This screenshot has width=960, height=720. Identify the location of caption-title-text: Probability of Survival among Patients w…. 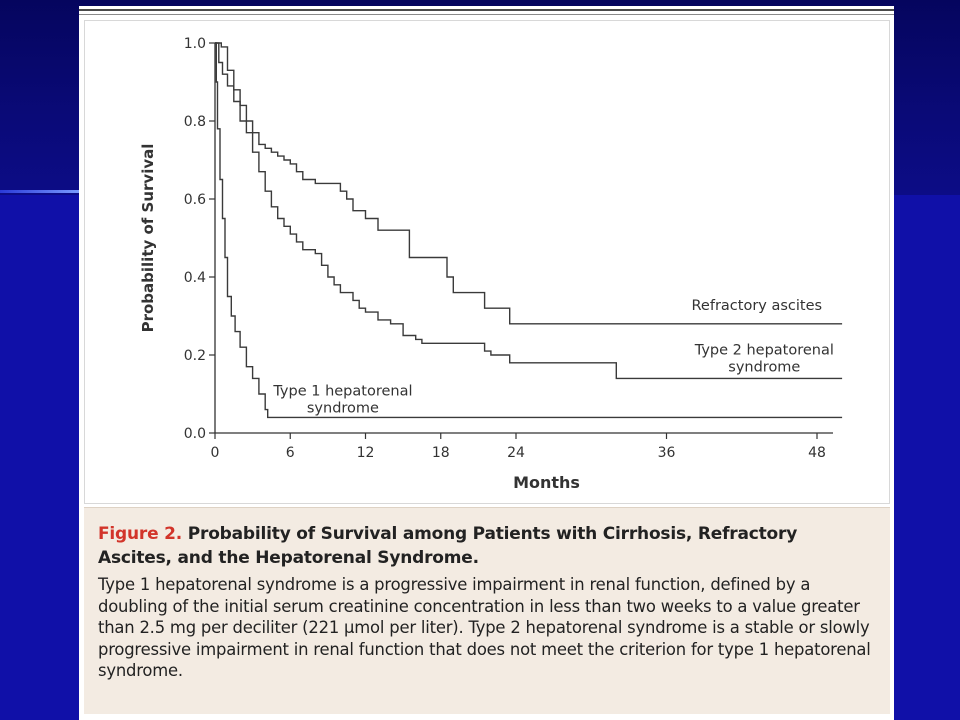
(448, 546).